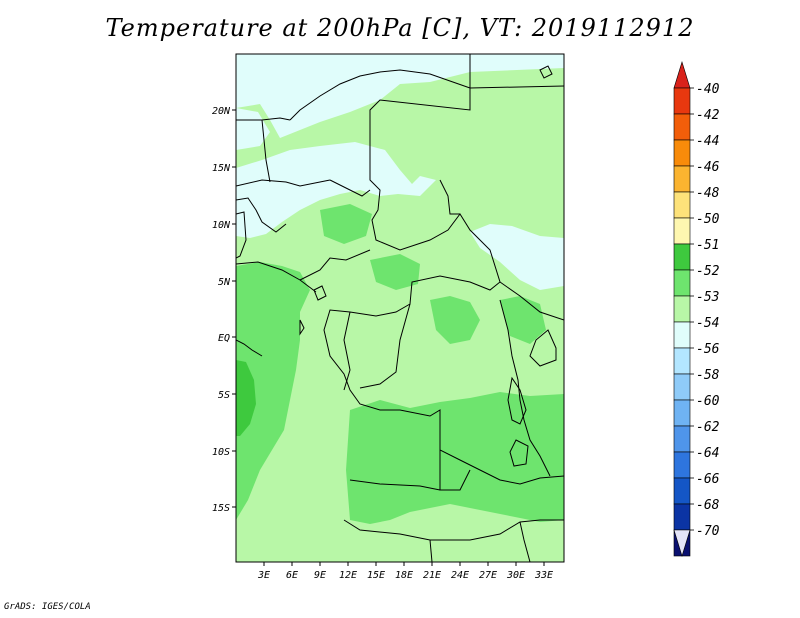 The height and width of the screenshot is (618, 800). What do you see at coordinates (292, 575) in the screenshot?
I see `lon-tick-label: 6E` at bounding box center [292, 575].